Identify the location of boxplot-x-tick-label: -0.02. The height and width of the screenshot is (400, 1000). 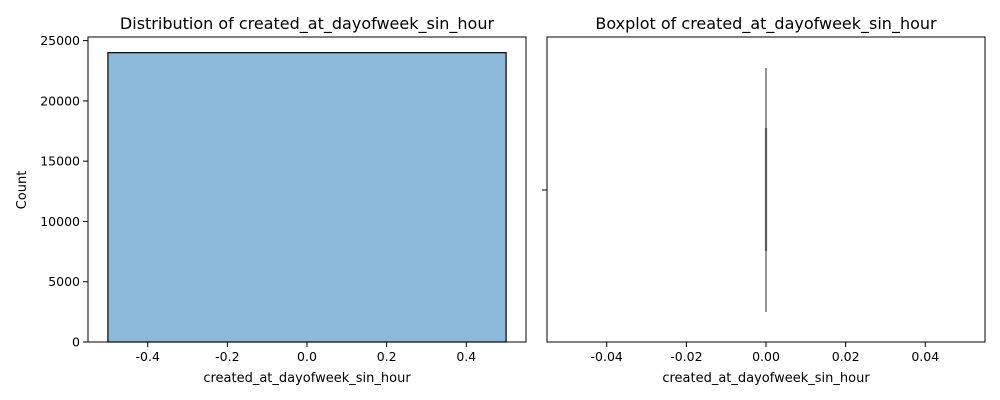
(686, 356).